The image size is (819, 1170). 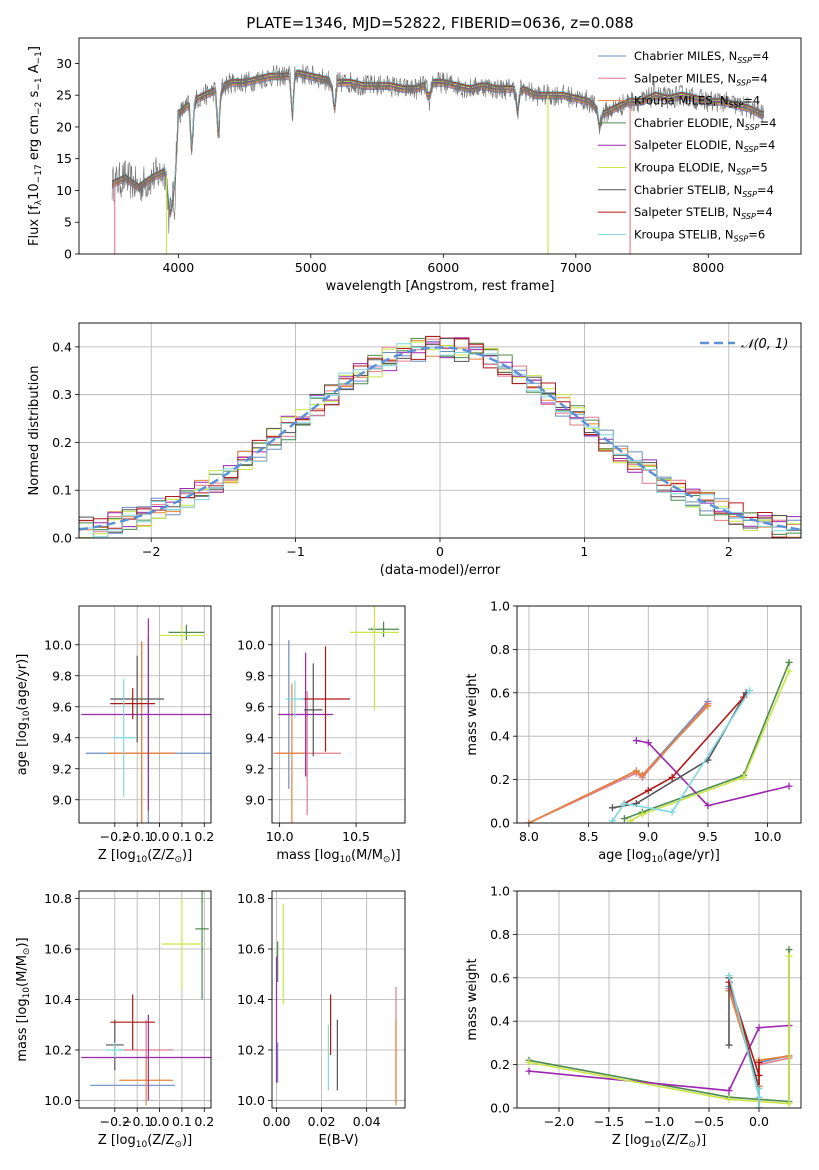 I want to click on normal-reference-curve, so click(x=440, y=438).